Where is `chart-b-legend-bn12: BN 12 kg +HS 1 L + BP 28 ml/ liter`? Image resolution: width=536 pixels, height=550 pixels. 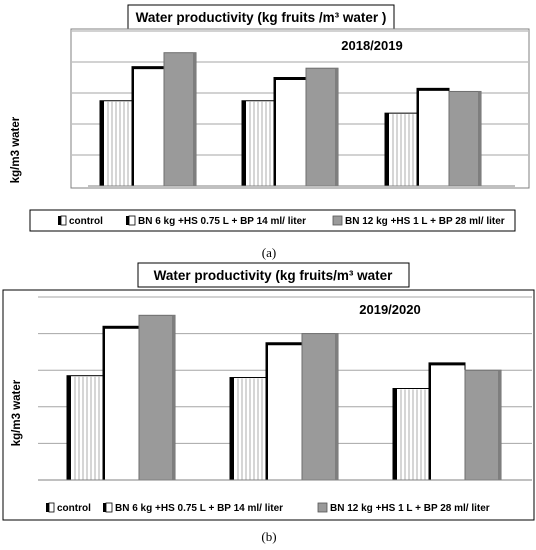 chart-b-legend-bn12: BN 12 kg +HS 1 L + BP 28 ml/ liter is located at coordinates (403, 508).